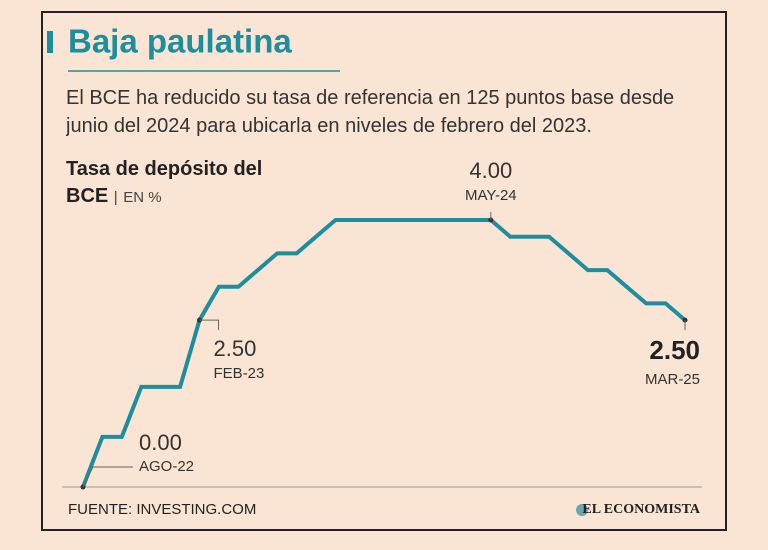 This screenshot has width=768, height=550. I want to click on chart-title: Baja paulatina, so click(180, 41).